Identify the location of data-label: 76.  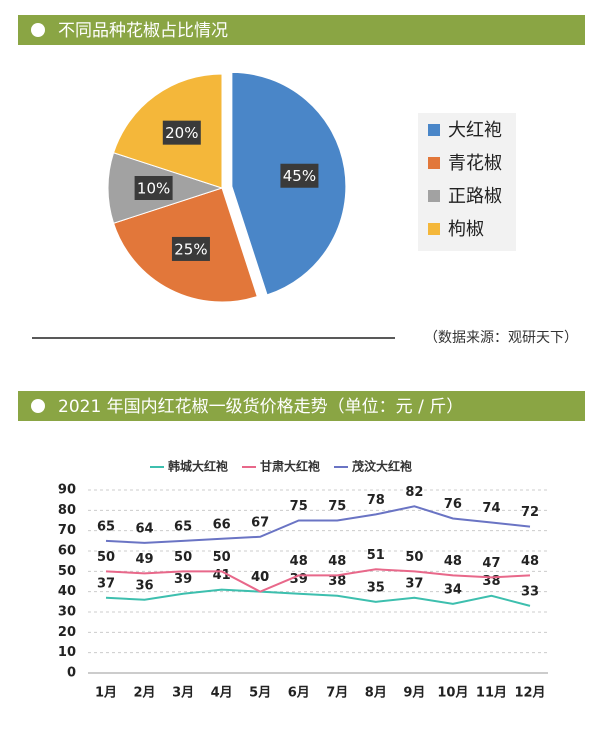
(453, 504).